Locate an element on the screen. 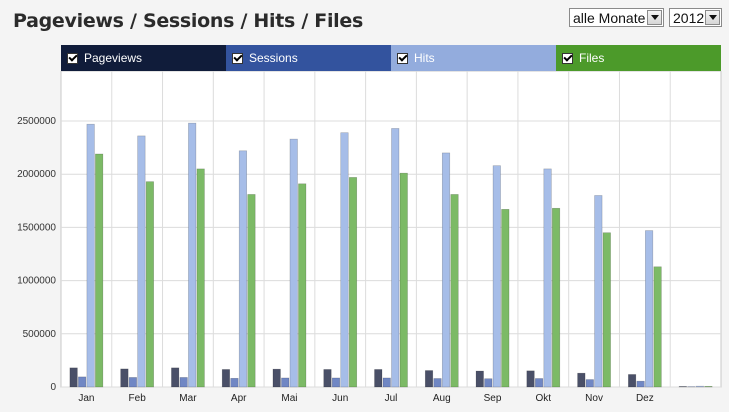  x-tick-label: Feb is located at coordinates (138, 398).